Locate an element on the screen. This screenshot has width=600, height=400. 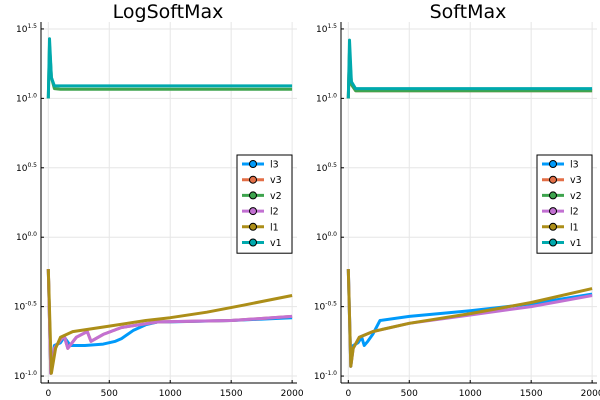
chart-title: SoftMax is located at coordinates (468, 12).